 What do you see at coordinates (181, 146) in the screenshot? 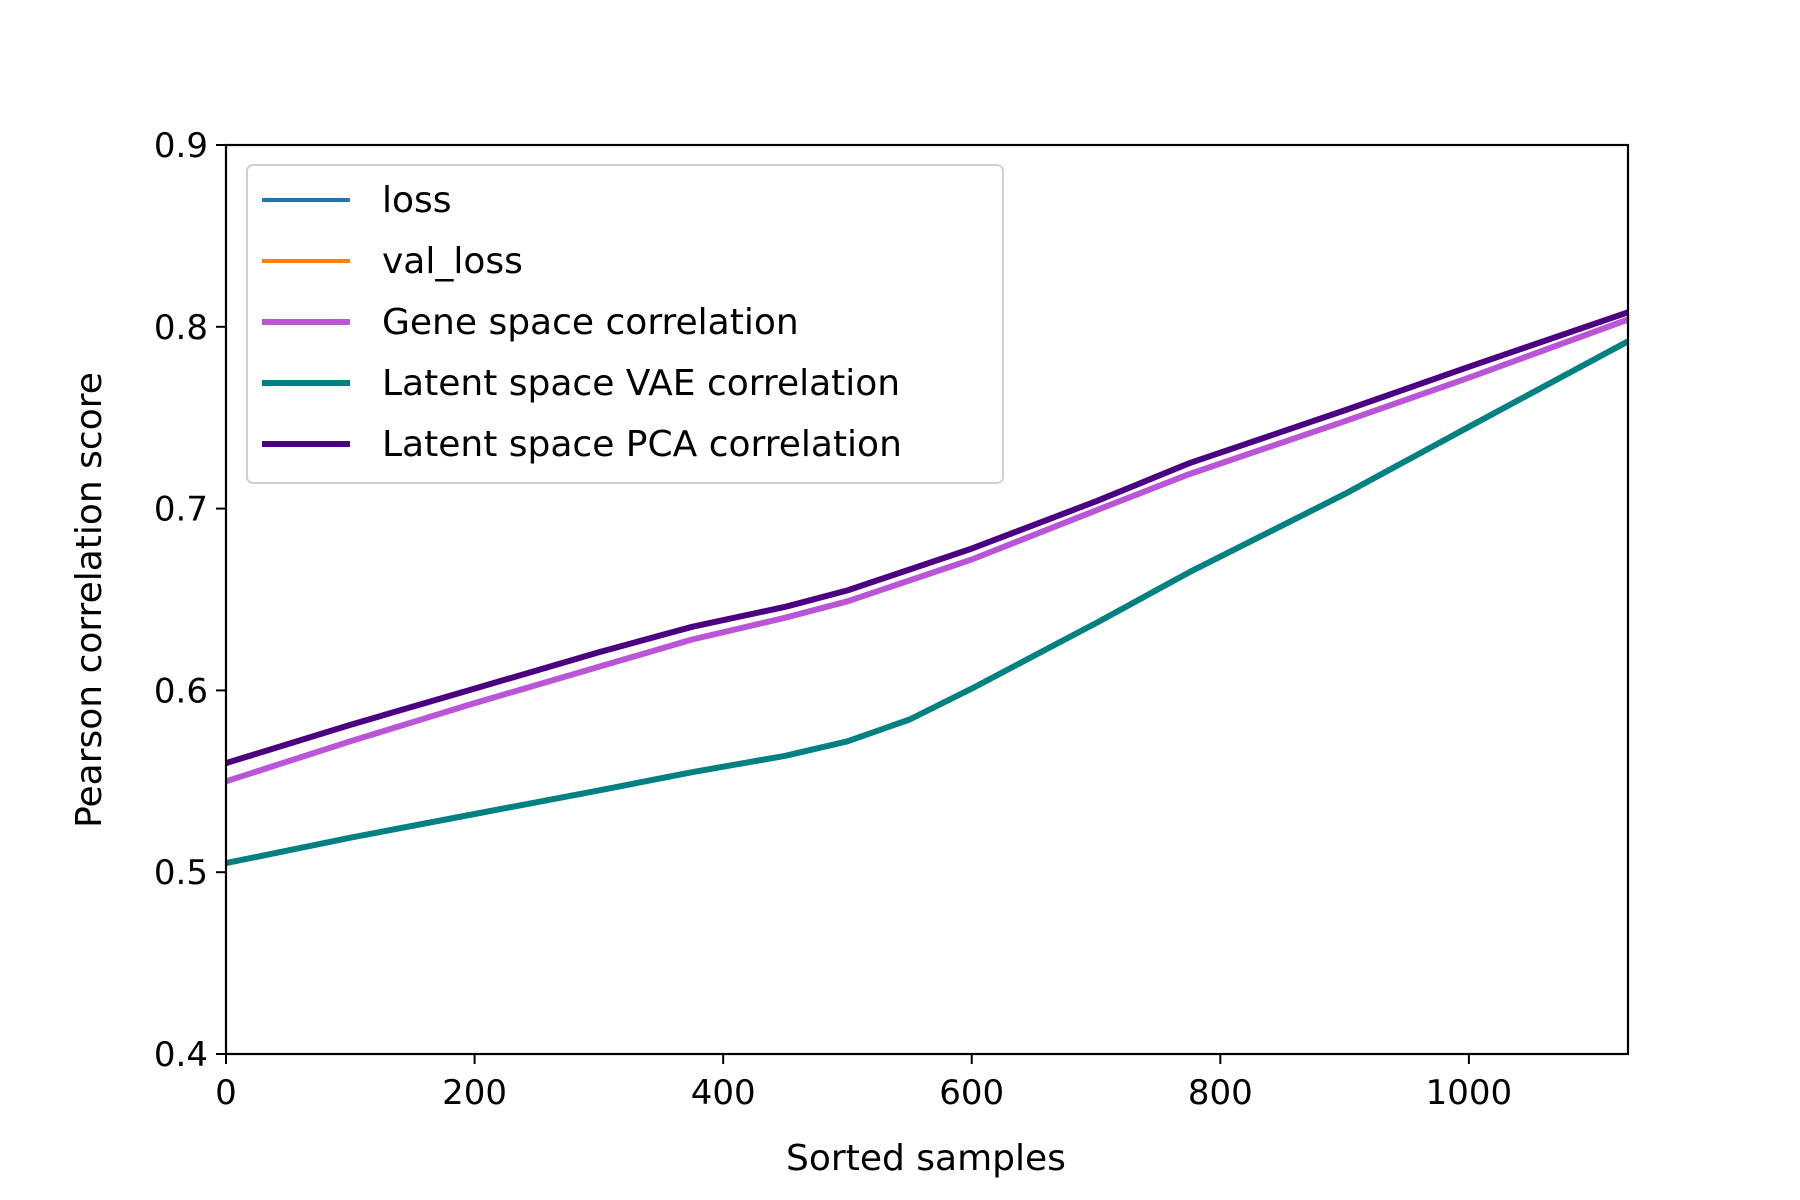
I see `y-tick-label: 0.9` at bounding box center [181, 146].